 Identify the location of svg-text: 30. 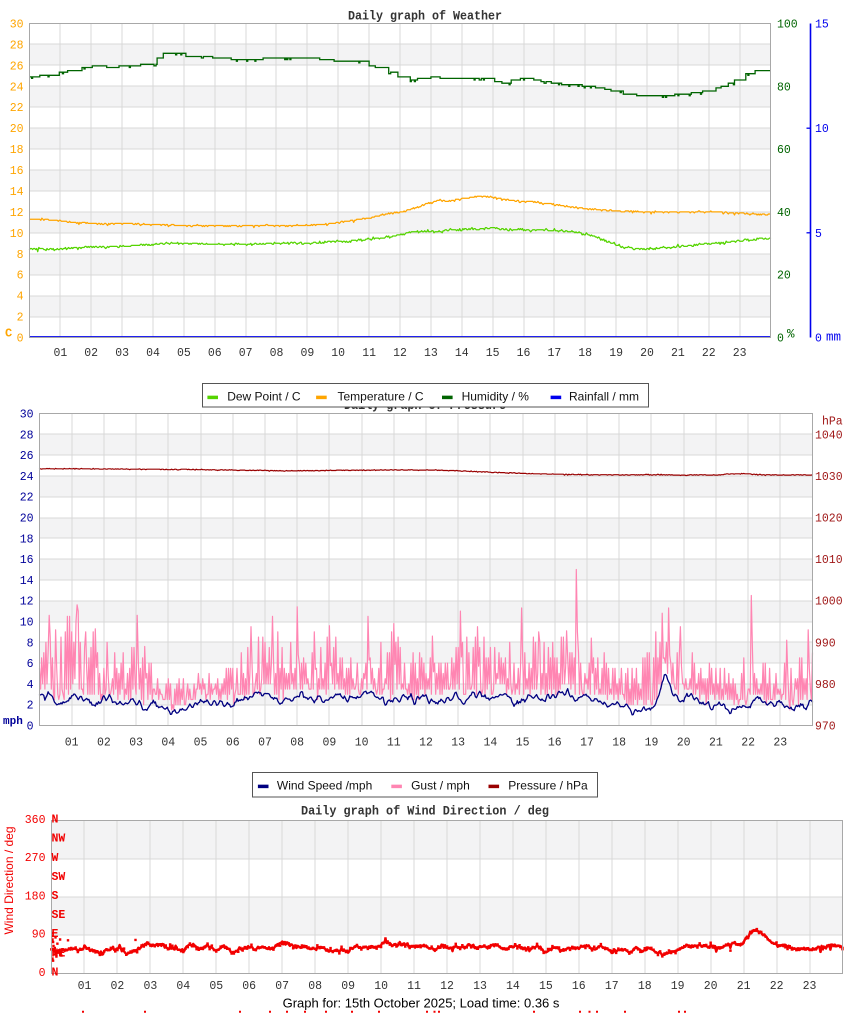
(17, 25).